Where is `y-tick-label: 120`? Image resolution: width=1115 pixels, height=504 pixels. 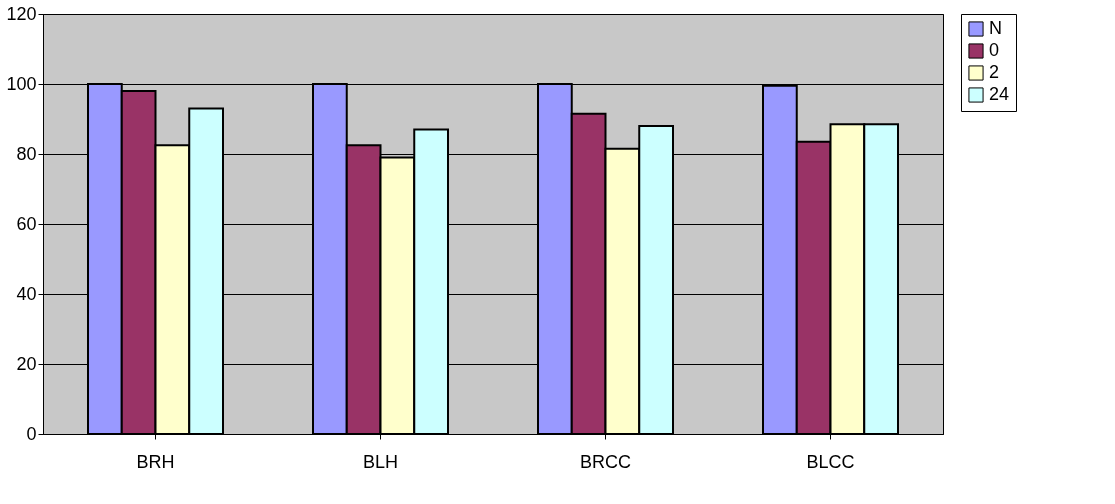 y-tick-label: 120 is located at coordinates (21, 13).